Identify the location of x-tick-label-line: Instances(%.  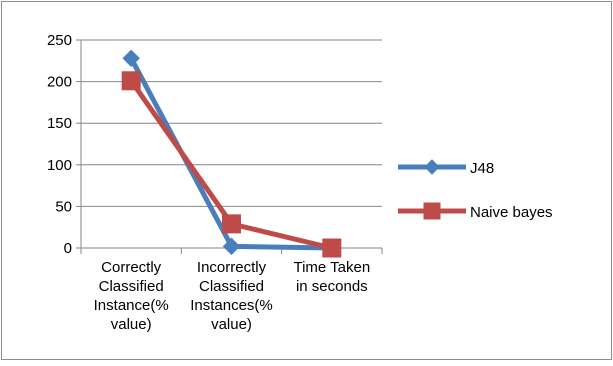
(231, 305).